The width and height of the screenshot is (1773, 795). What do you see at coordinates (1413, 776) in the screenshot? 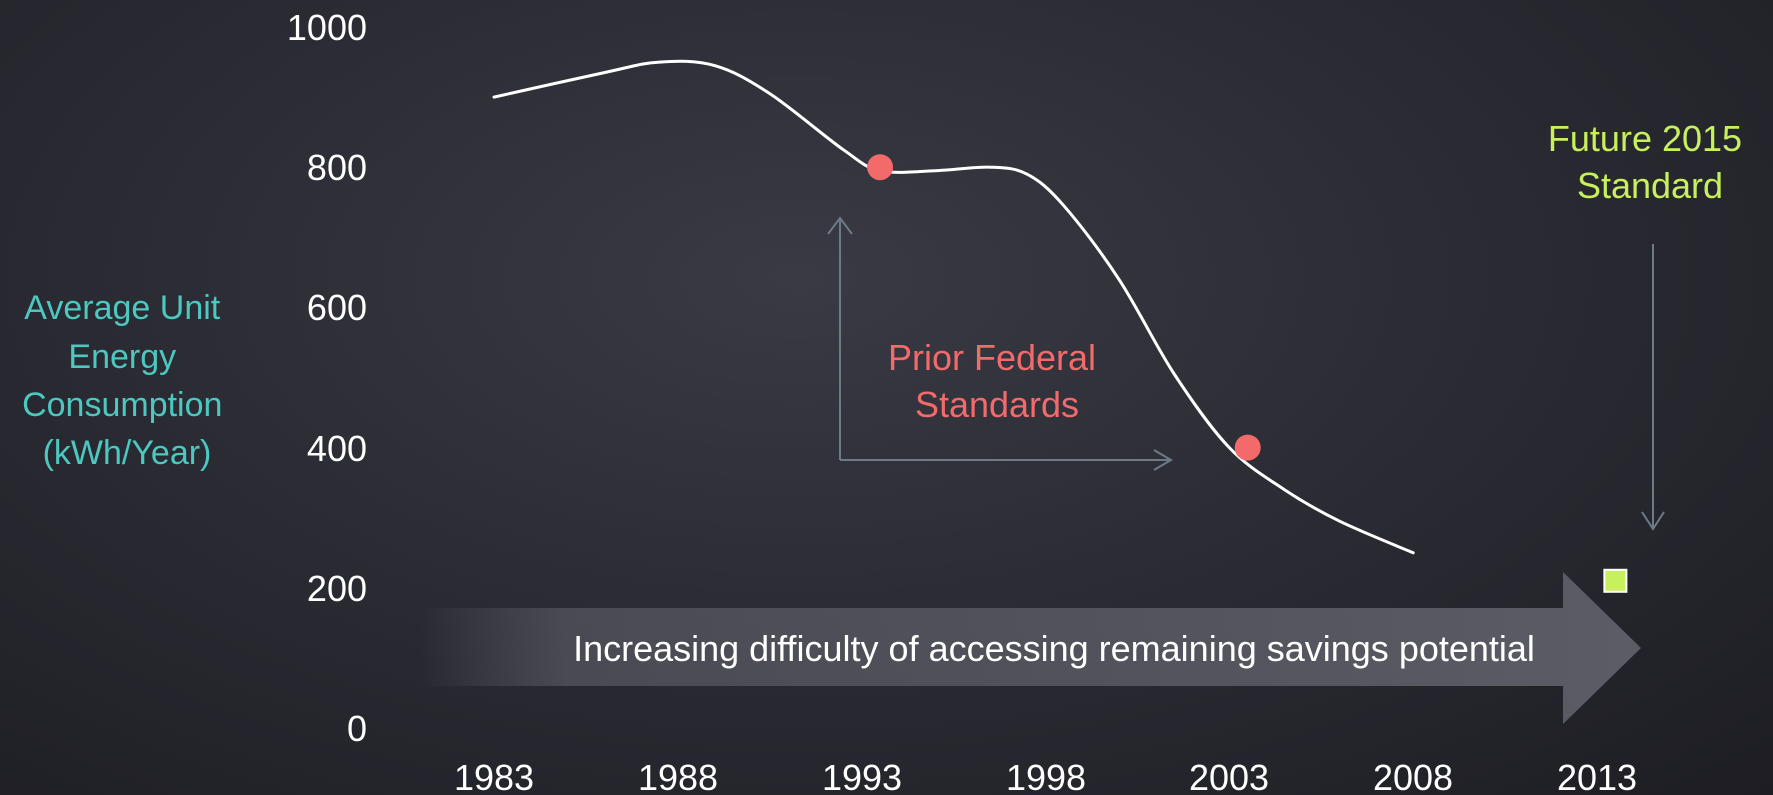
I see `x-tick-label: 2008` at bounding box center [1413, 776].